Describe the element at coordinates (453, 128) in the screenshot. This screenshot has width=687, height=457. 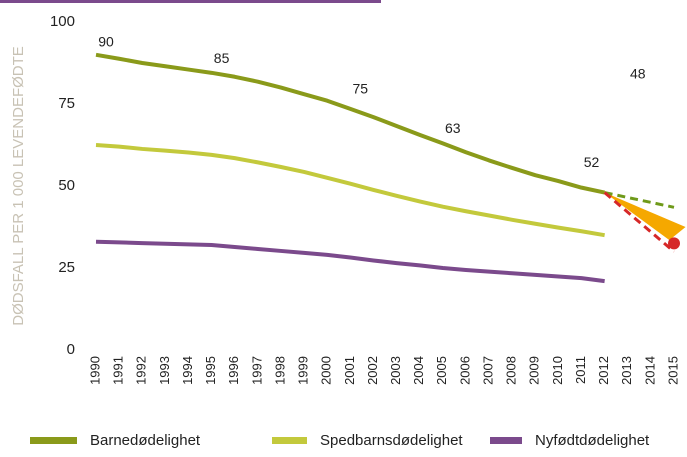
I see `data-label: 63` at that location.